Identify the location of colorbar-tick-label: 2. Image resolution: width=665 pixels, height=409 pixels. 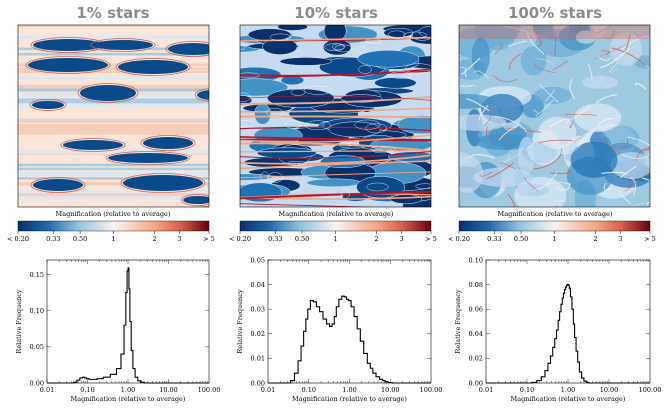
(154, 239).